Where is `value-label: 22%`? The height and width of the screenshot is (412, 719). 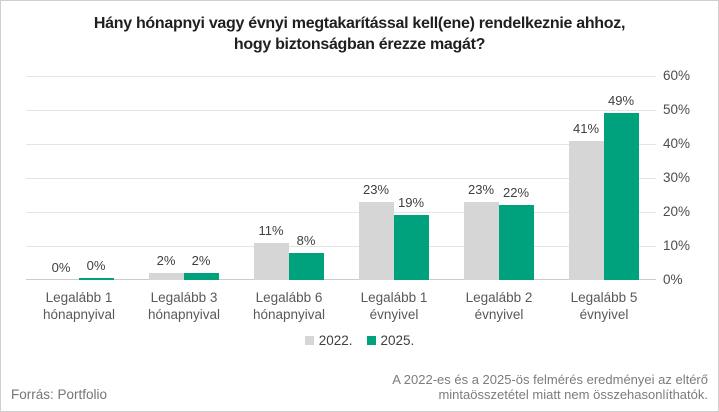 value-label: 22% is located at coordinates (516, 192).